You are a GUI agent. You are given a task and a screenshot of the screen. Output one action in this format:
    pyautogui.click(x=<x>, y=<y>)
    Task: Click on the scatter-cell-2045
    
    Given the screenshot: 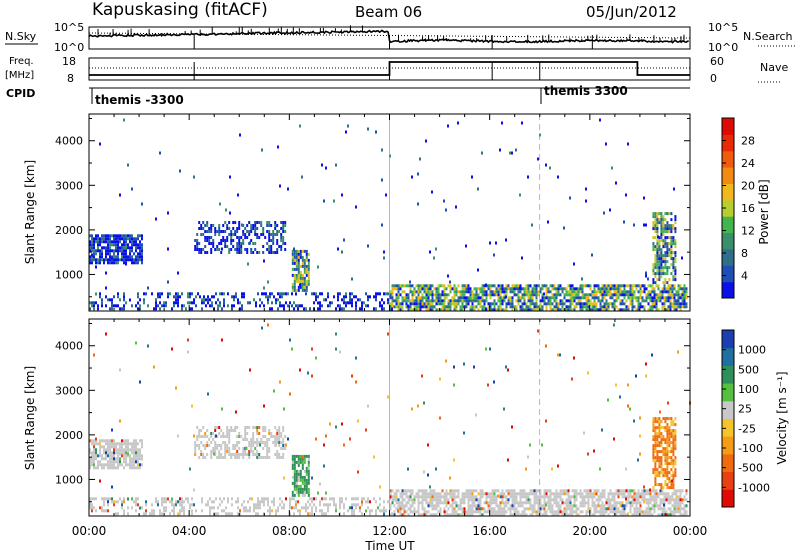 What is the action you would take?
    pyautogui.click(x=671, y=464)
    